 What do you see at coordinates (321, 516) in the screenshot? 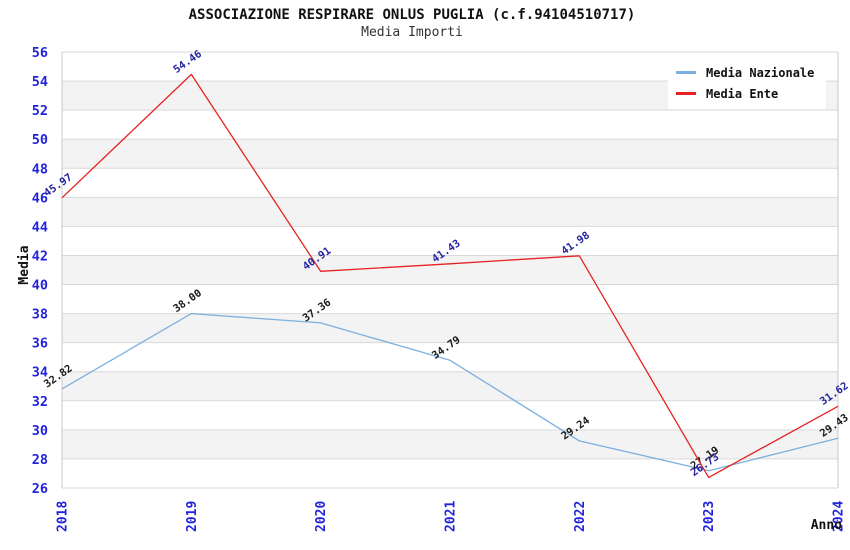
I see `x-tick-label: 2020` at bounding box center [321, 516].